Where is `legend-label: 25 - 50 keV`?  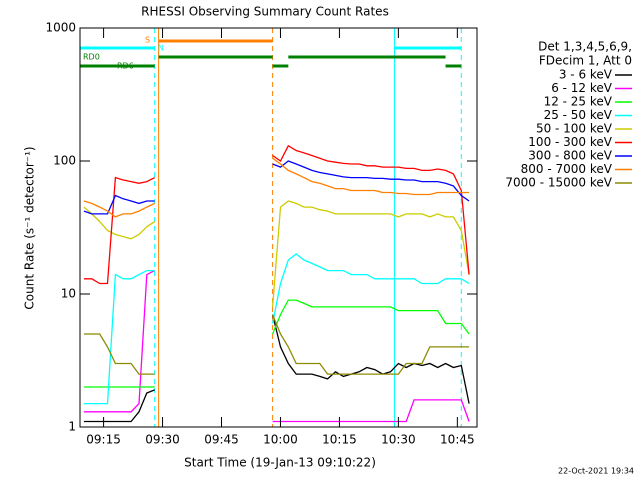
legend-label: 25 - 50 keV is located at coordinates (578, 115).